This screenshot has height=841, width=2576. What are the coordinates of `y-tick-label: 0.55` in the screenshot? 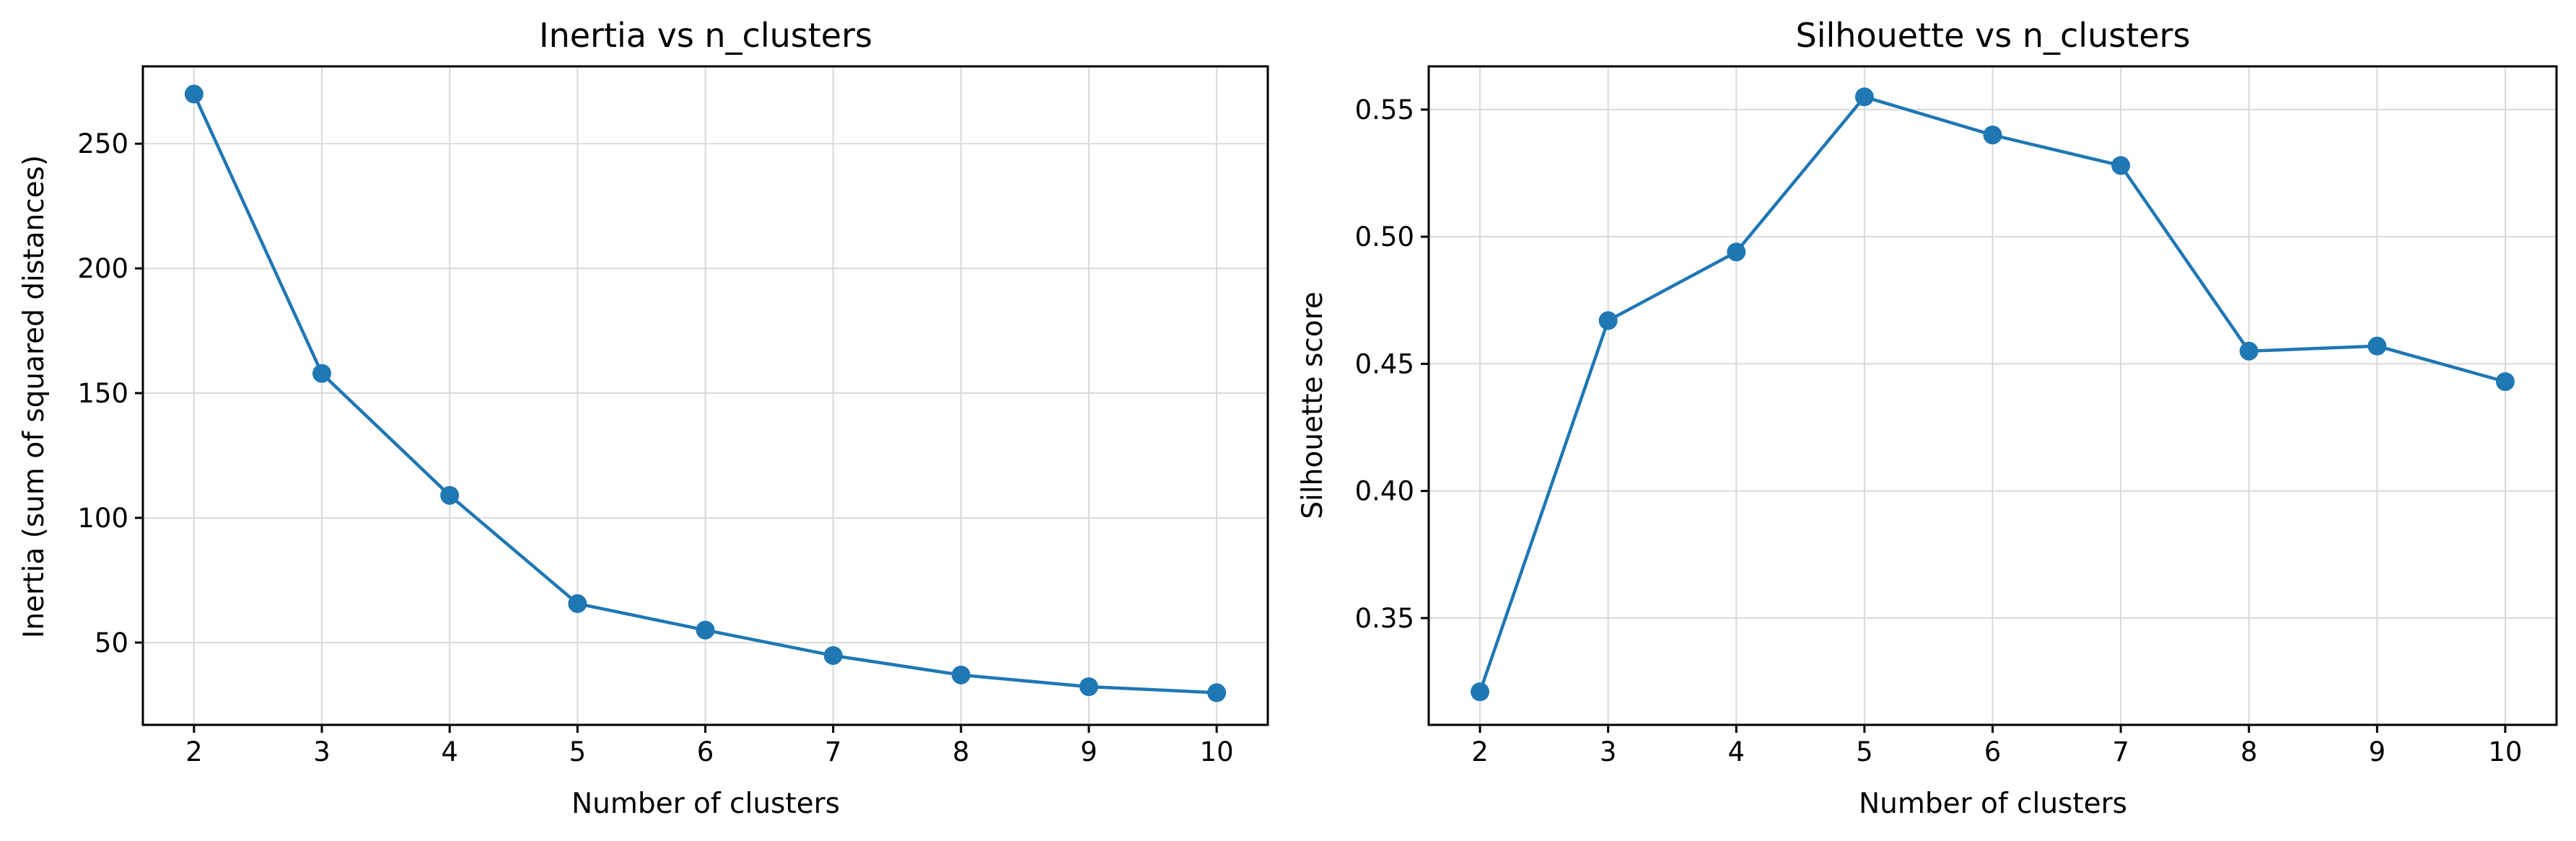 It's located at (1384, 110).